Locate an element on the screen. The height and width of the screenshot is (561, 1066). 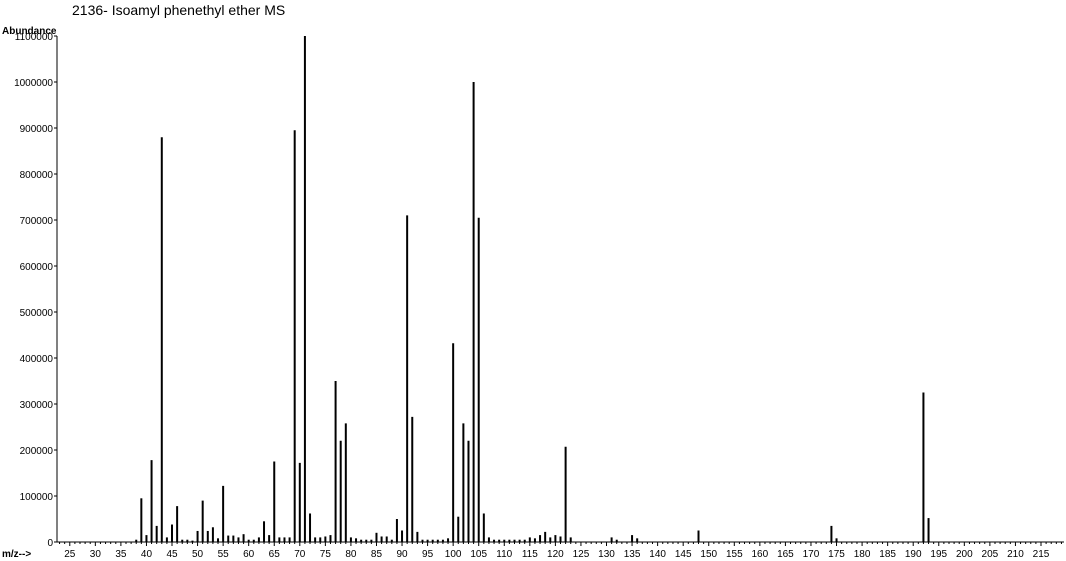
x-tick-label: 60 is located at coordinates (249, 554).